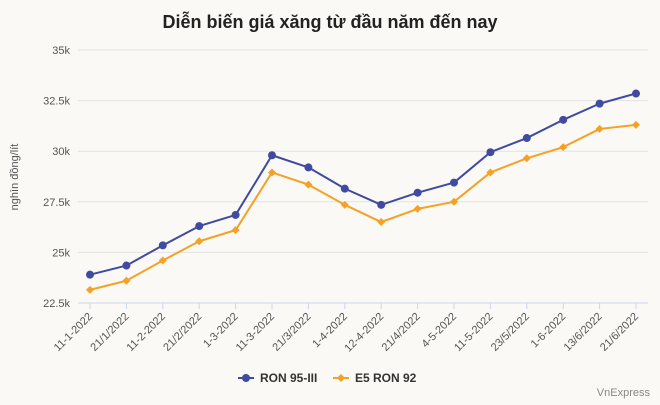 The height and width of the screenshot is (405, 660). What do you see at coordinates (386, 378) in the screenshot?
I see `legend-label: E5 RON 92` at bounding box center [386, 378].